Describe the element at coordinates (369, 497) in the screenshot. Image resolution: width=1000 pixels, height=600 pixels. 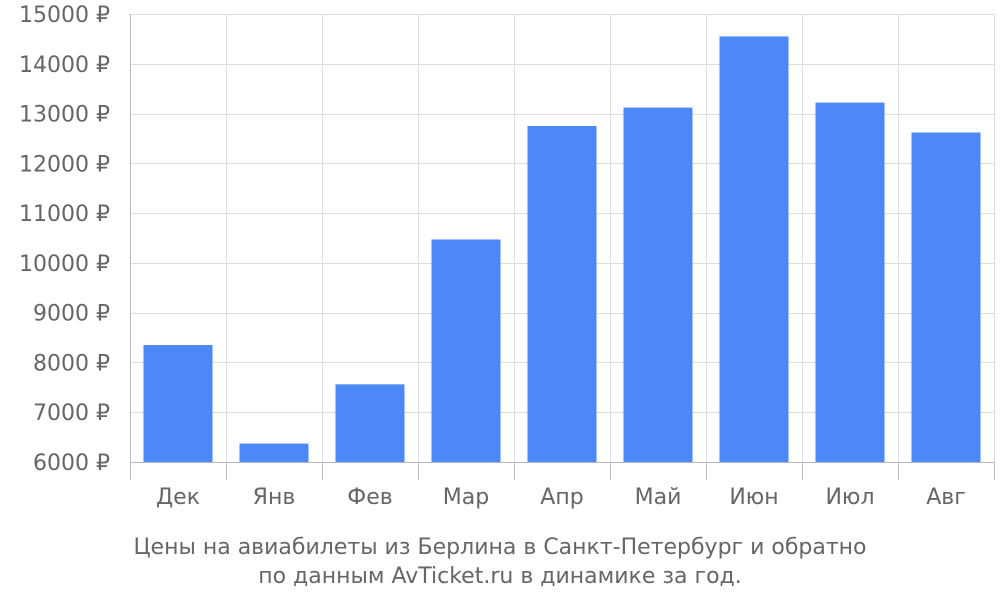
I see `x-tick-label: Фев` at that location.